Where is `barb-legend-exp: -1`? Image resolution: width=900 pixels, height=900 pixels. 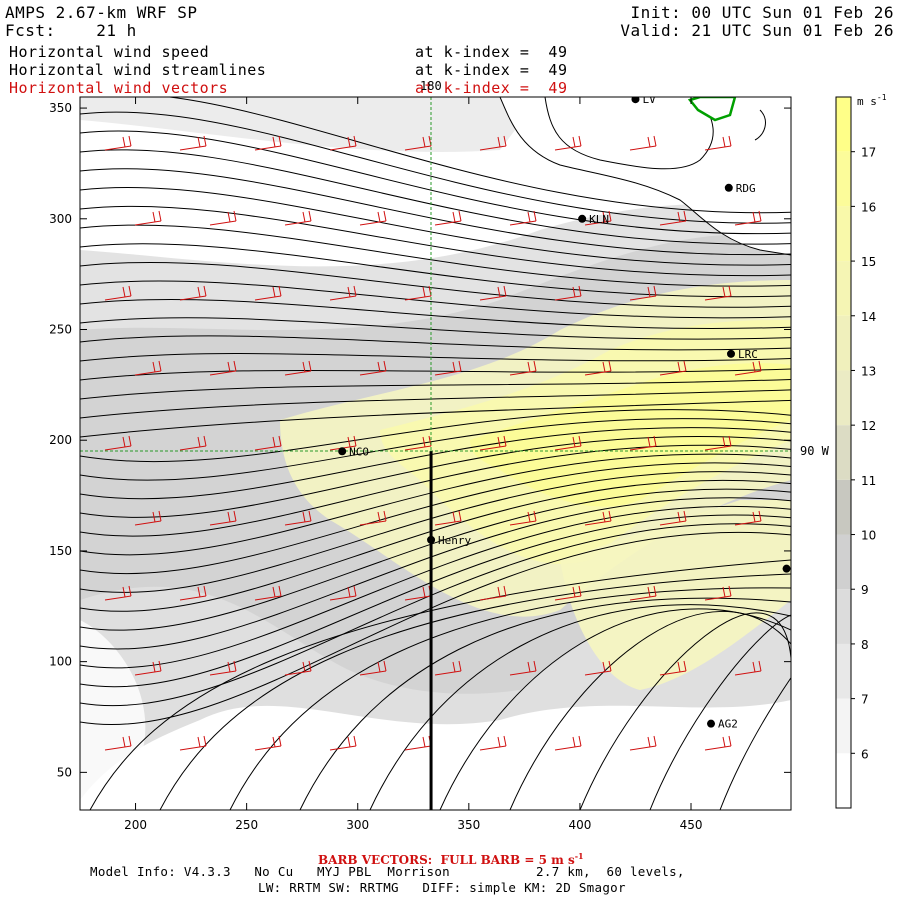
barb-legend-exp: -1 is located at coordinates (579, 856).